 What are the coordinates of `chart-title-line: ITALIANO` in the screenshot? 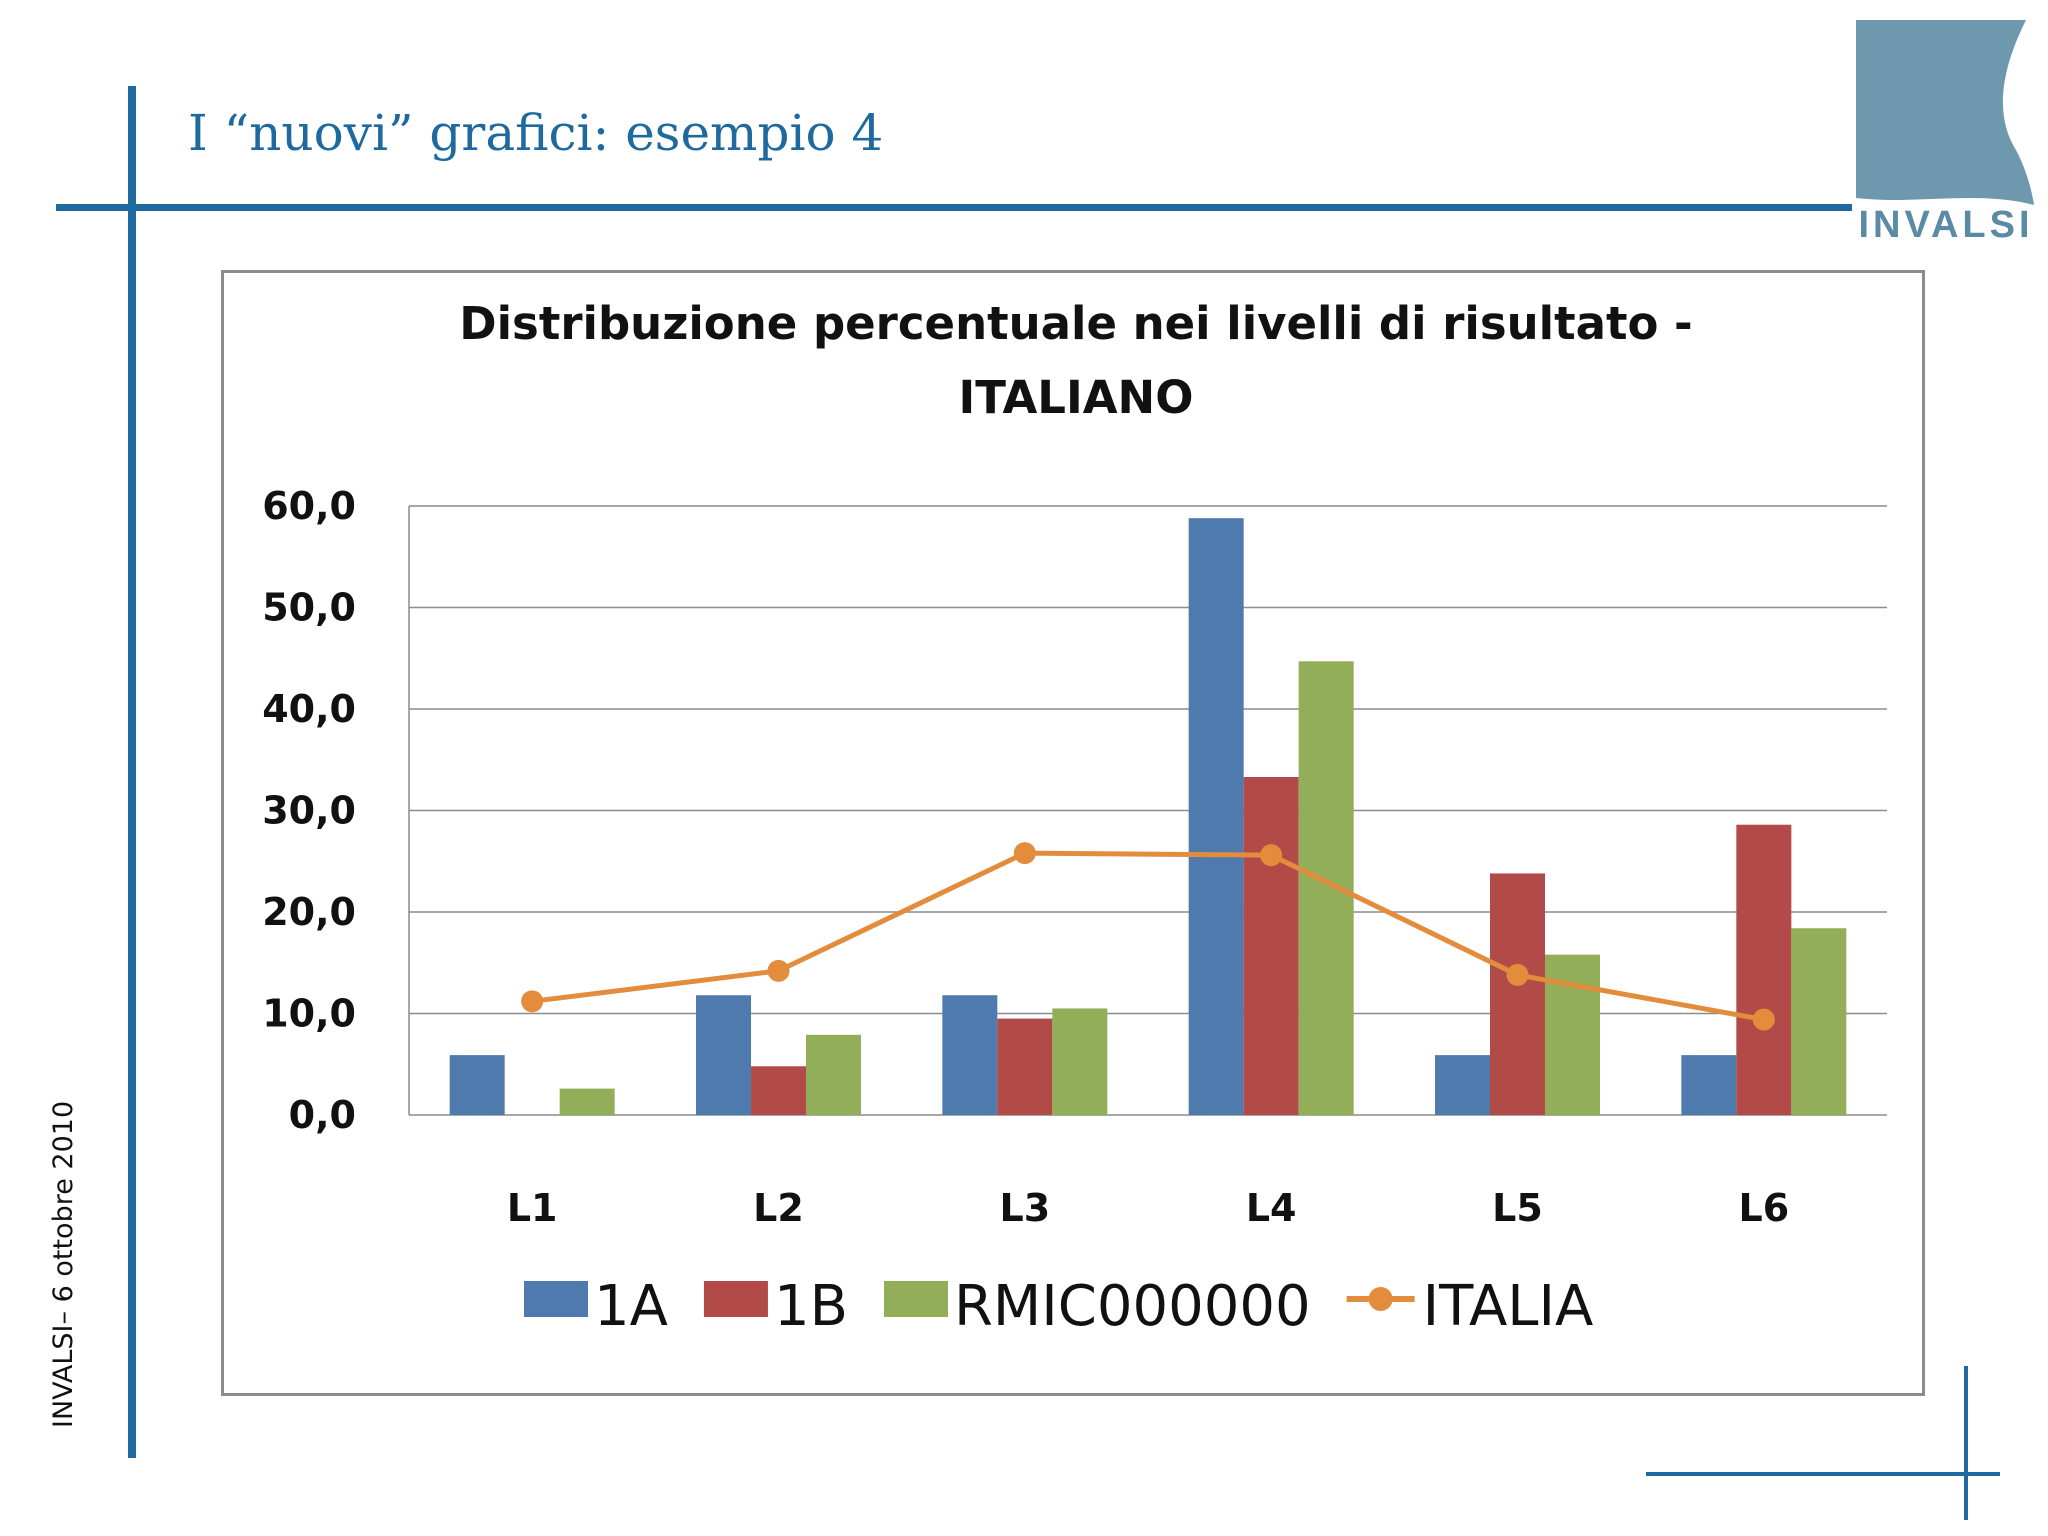 It's located at (1076, 397).